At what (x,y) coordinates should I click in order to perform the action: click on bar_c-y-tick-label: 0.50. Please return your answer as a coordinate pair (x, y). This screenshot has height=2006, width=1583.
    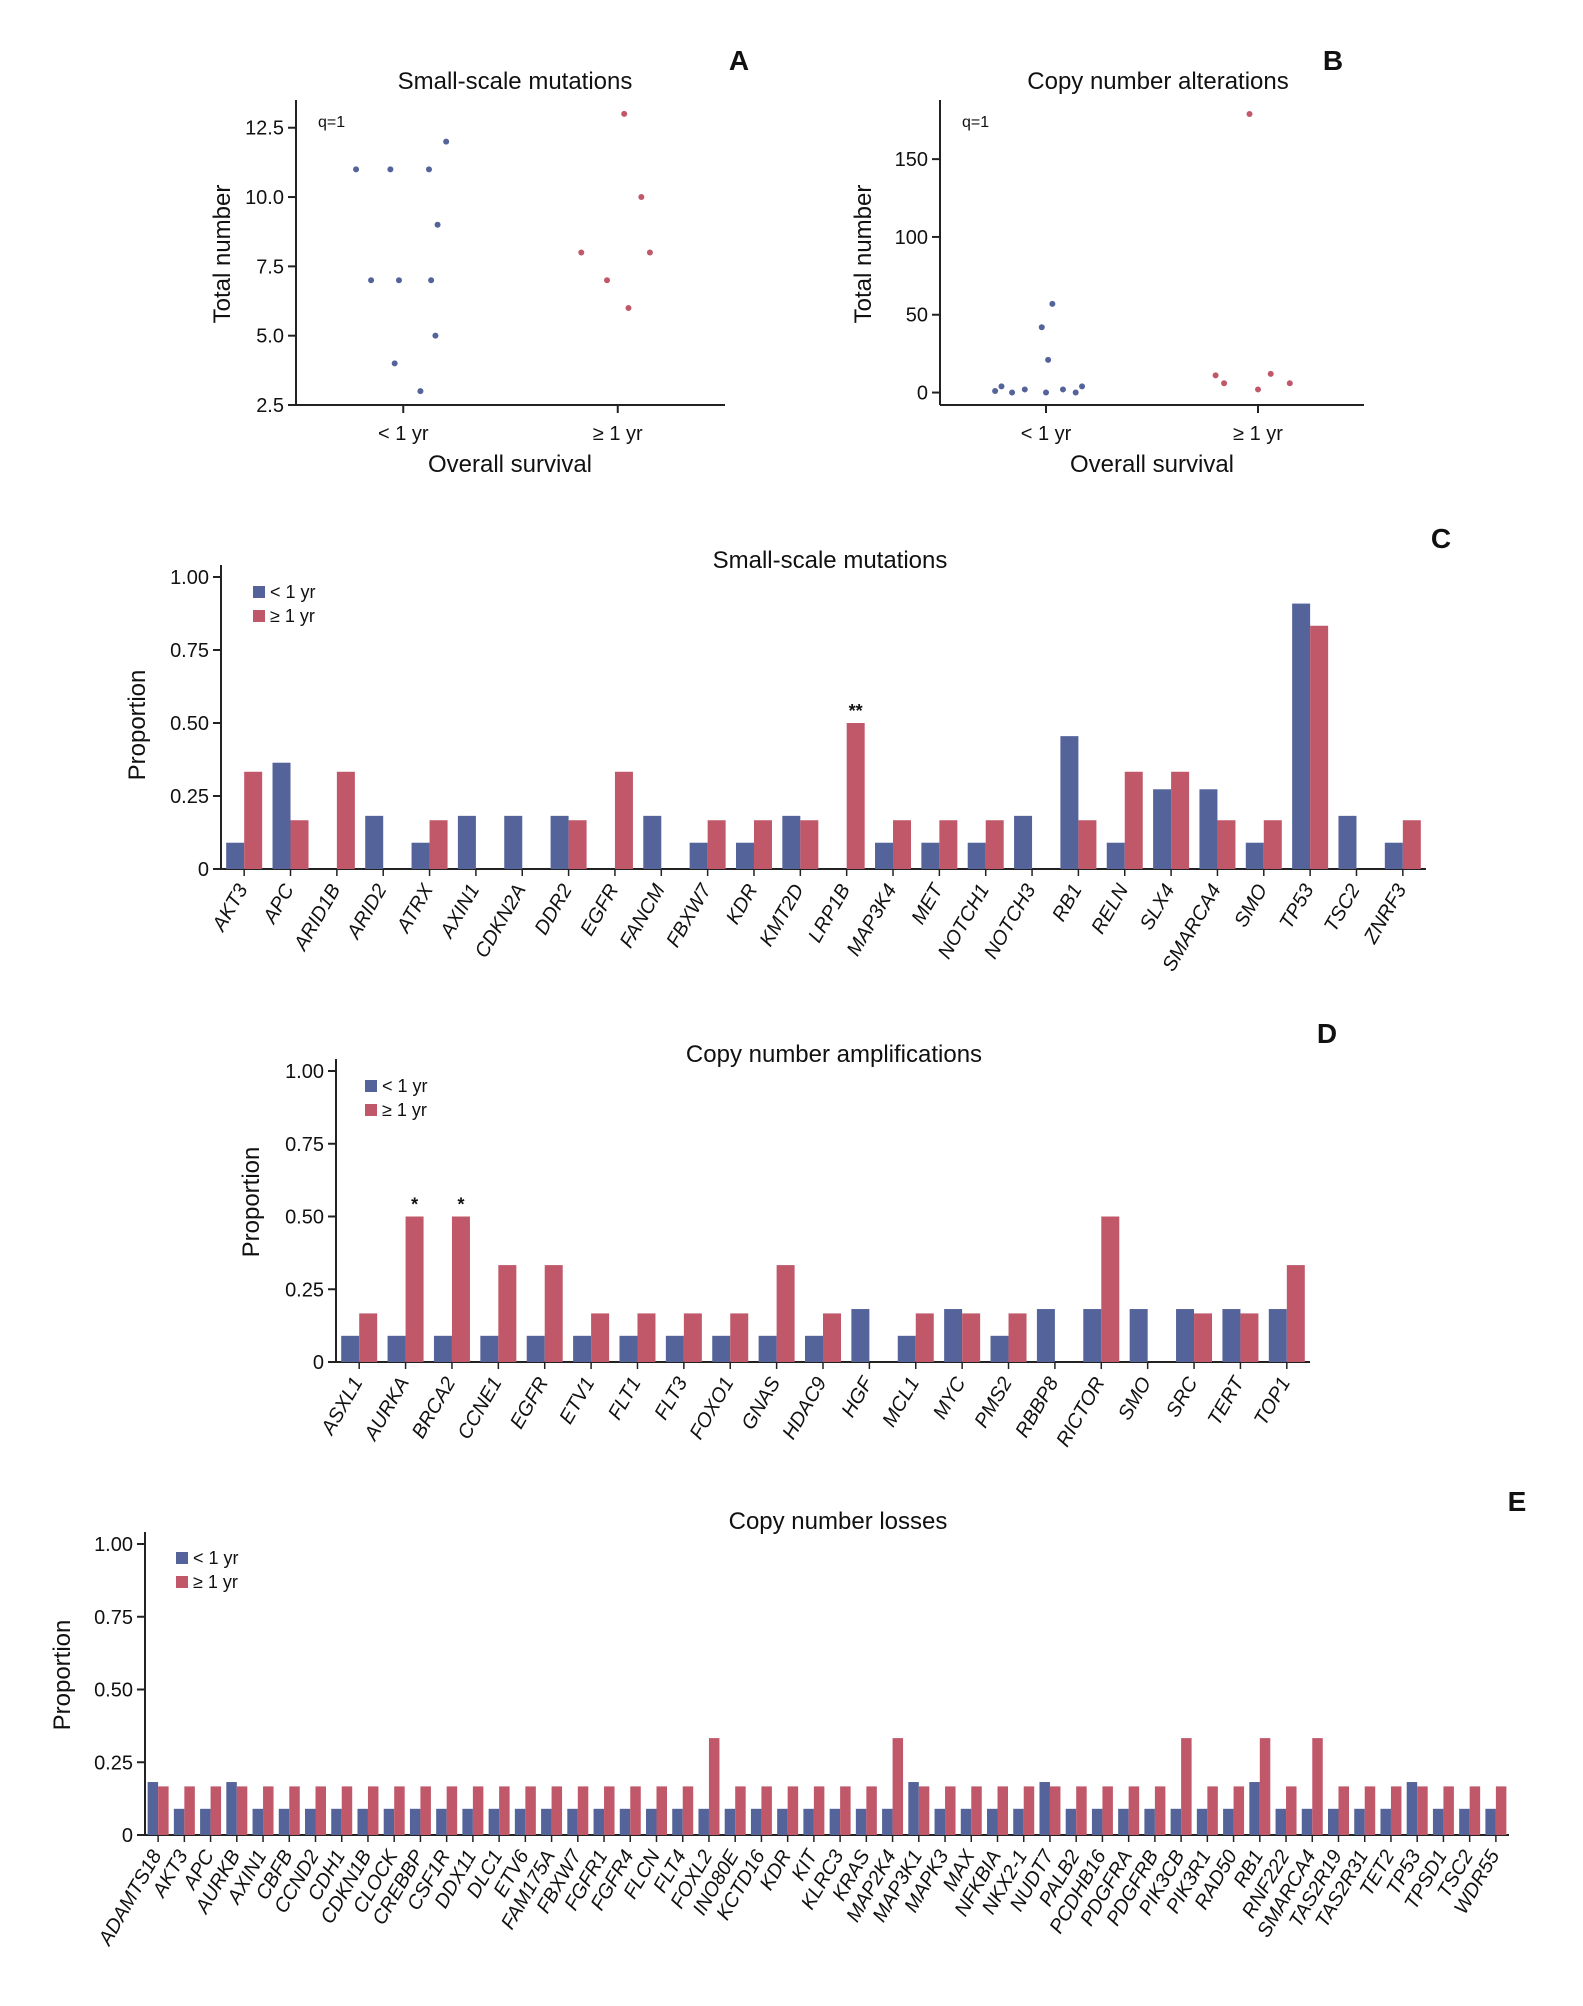
    Looking at the image, I should click on (189, 724).